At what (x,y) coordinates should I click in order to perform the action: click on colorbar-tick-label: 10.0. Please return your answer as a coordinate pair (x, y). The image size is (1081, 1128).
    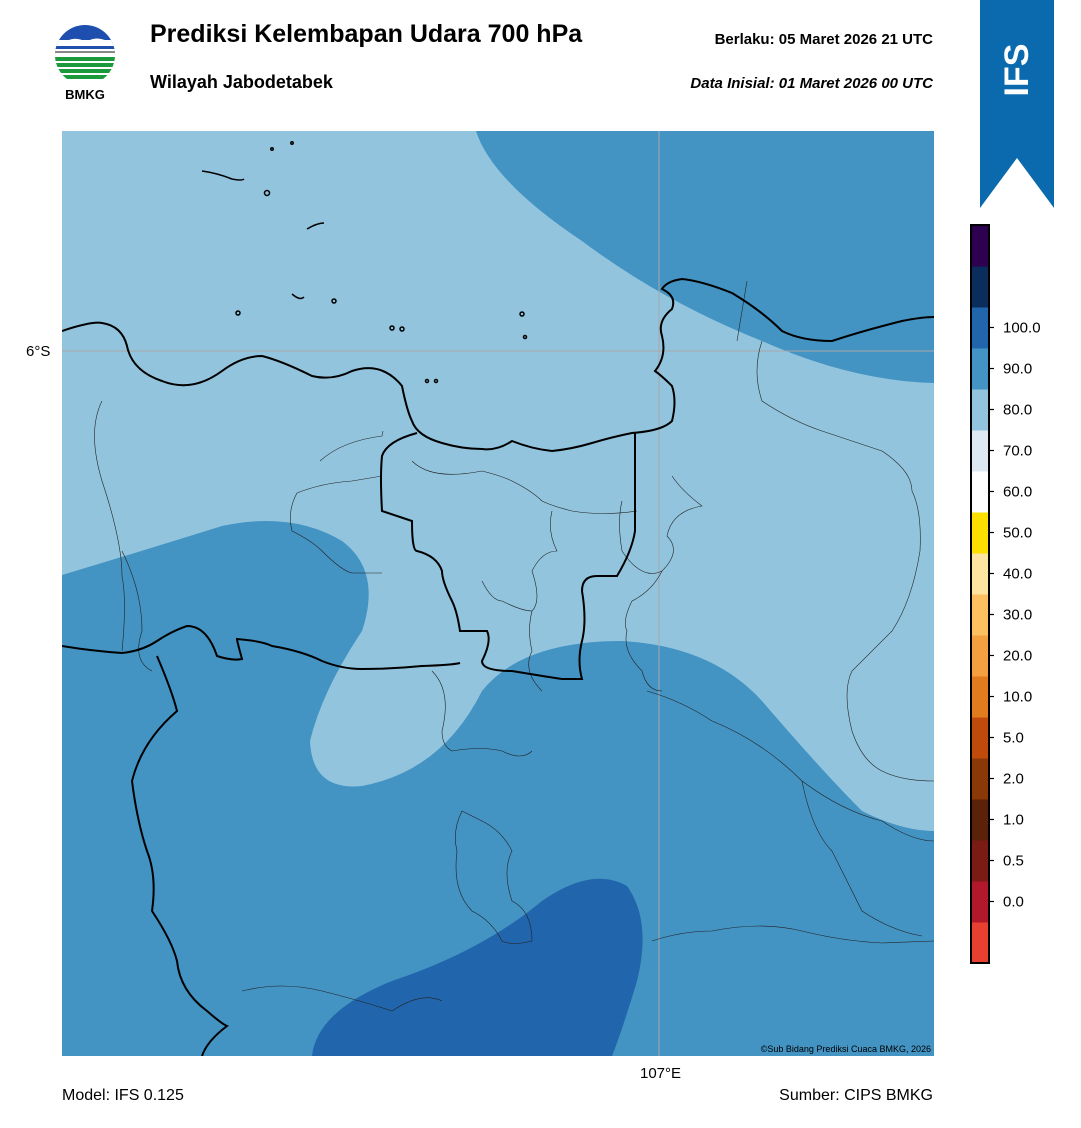
    Looking at the image, I should click on (1017, 697).